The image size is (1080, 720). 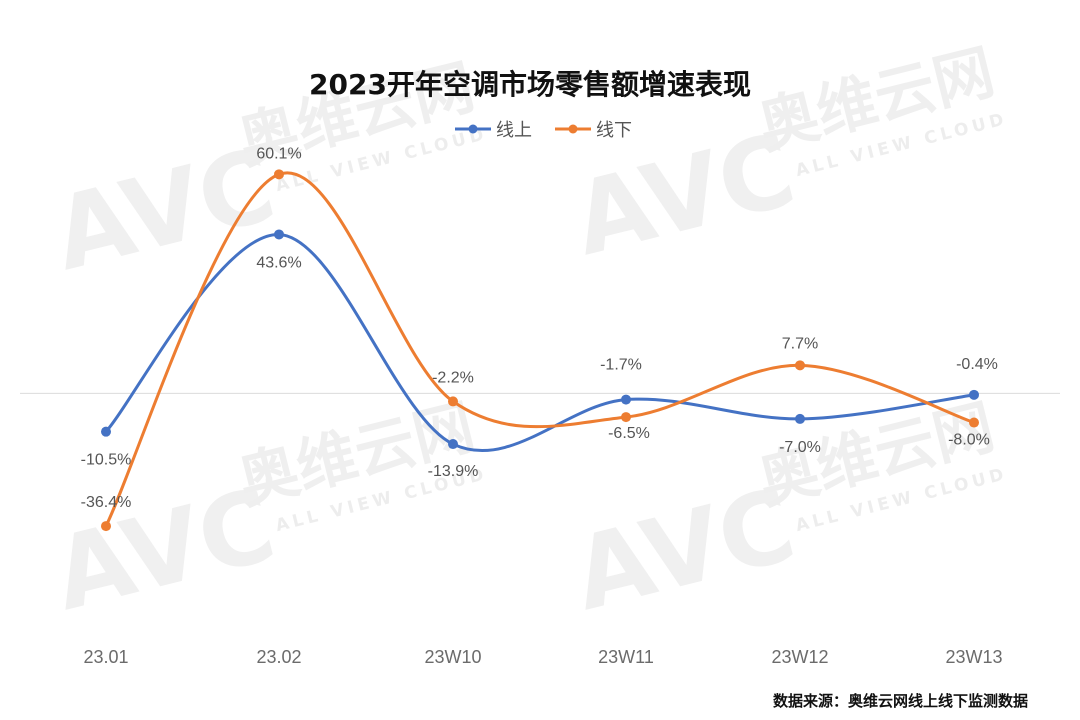 What do you see at coordinates (453, 377) in the screenshot?
I see `data-label: -2.2%` at bounding box center [453, 377].